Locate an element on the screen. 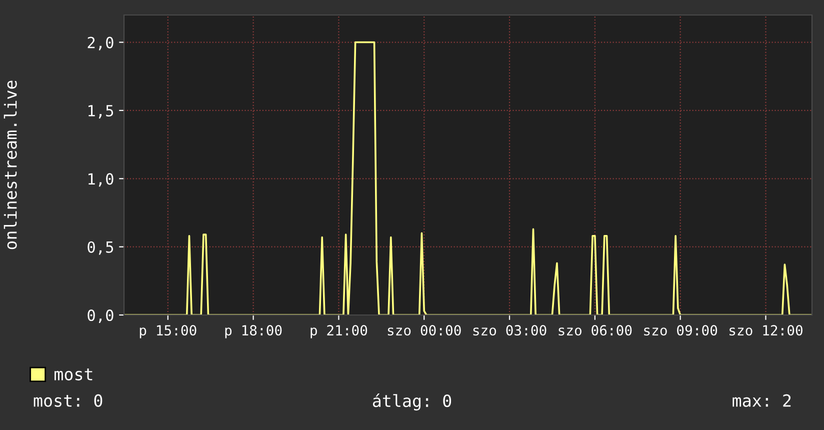 Image resolution: width=824 pixels, height=430 pixels. x-tick-label: szo 12:00 is located at coordinates (766, 330).